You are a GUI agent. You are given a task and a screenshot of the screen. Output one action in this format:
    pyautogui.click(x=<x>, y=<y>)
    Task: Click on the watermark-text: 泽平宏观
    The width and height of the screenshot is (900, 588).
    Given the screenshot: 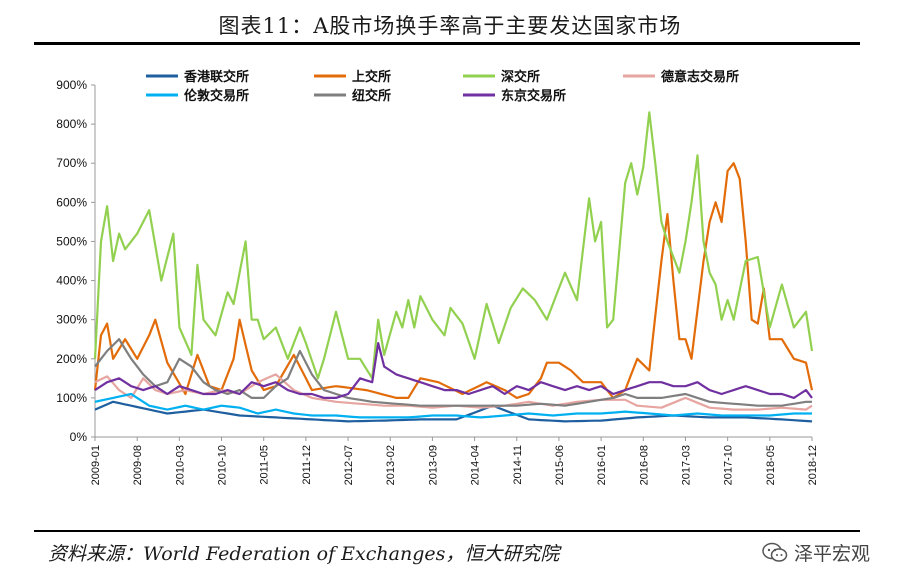 What is the action you would take?
    pyautogui.click(x=831, y=554)
    